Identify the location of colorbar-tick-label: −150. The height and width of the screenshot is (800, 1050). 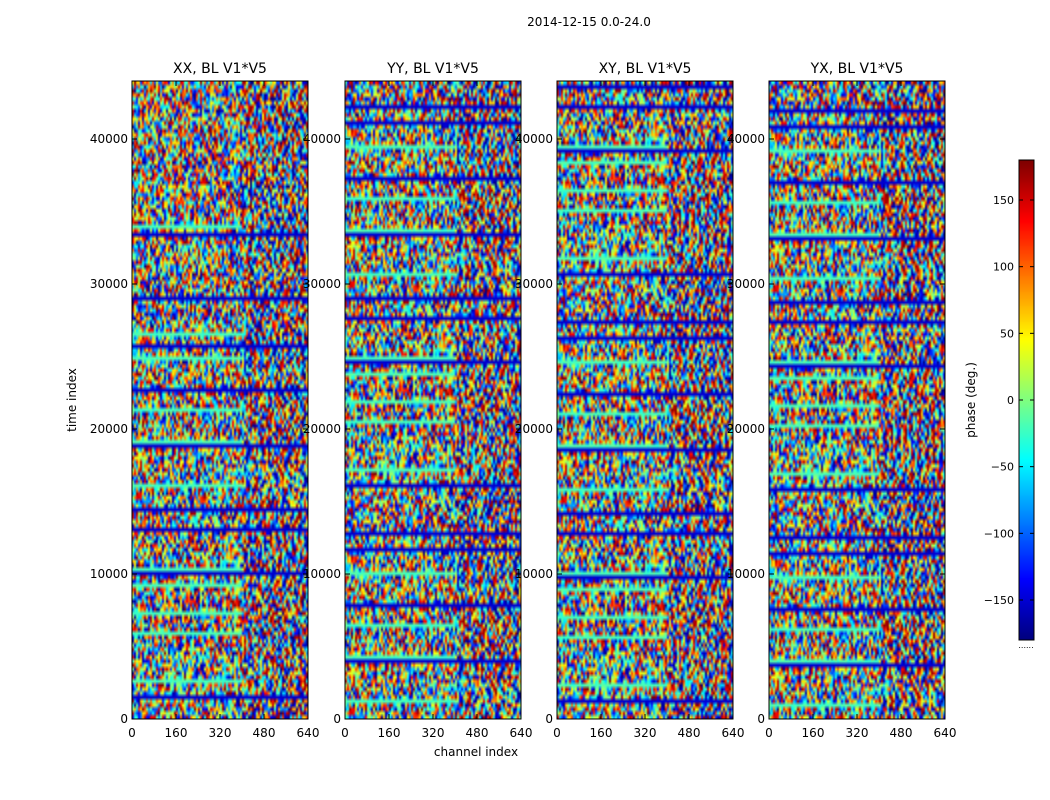
(999, 600).